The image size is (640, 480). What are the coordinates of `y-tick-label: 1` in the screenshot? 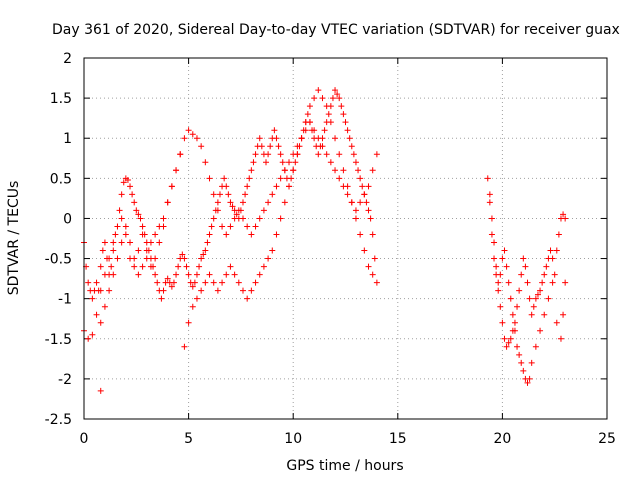 It's located at (67, 139).